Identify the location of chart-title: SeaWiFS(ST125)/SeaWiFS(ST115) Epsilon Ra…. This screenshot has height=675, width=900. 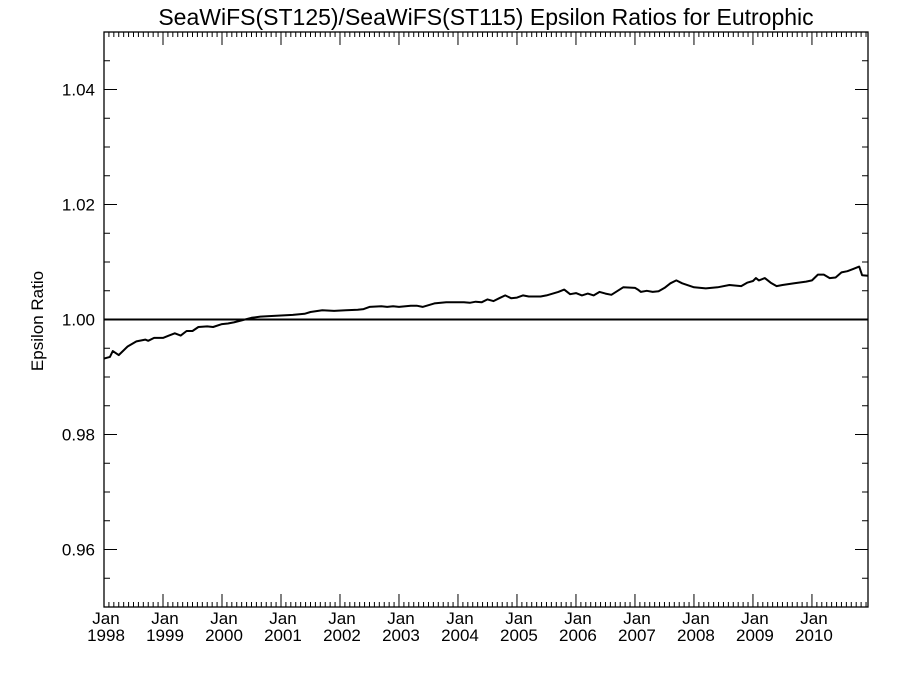
(486, 17).